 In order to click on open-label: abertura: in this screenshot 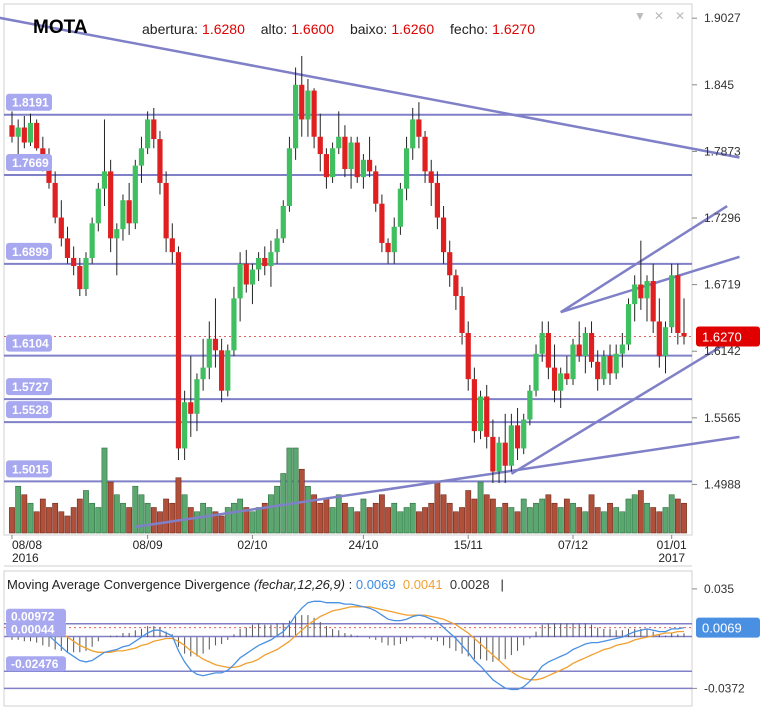, I will do `click(170, 29)`.